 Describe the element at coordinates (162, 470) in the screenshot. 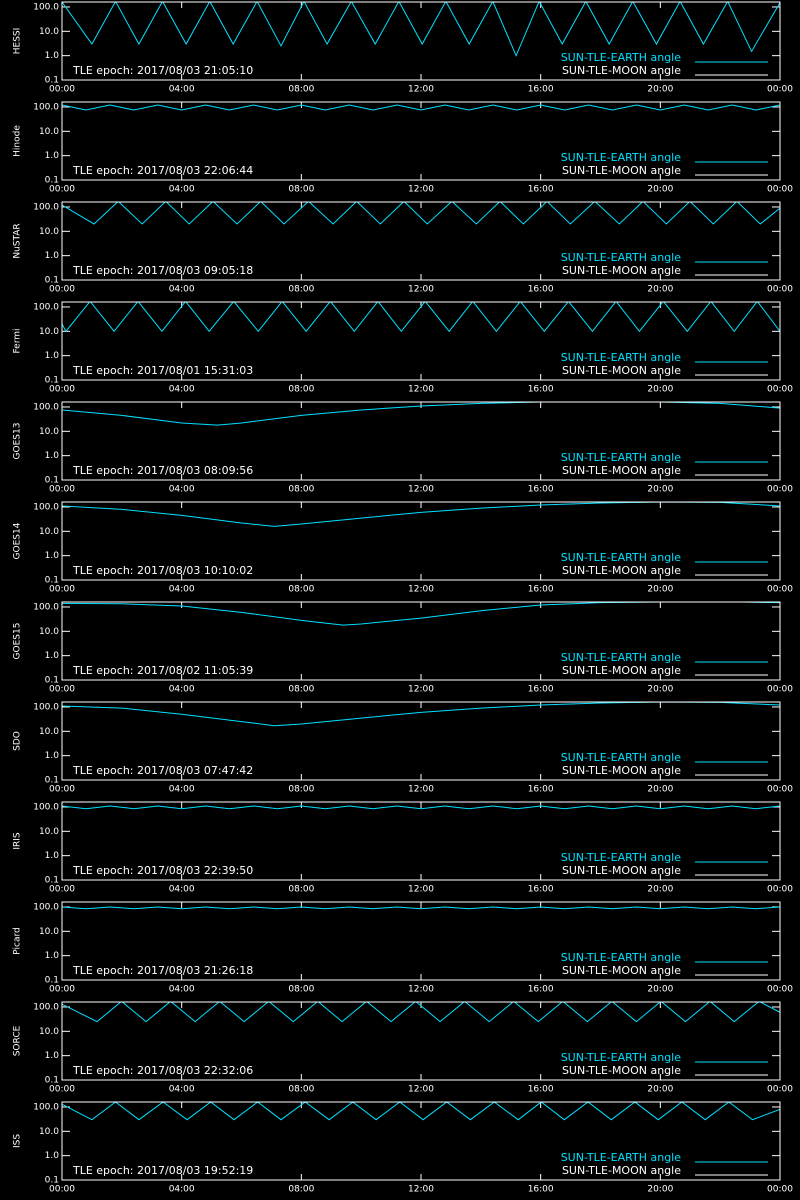

I see `annotation: TLE epoch: 2017/08/03 08:09:56` at that location.